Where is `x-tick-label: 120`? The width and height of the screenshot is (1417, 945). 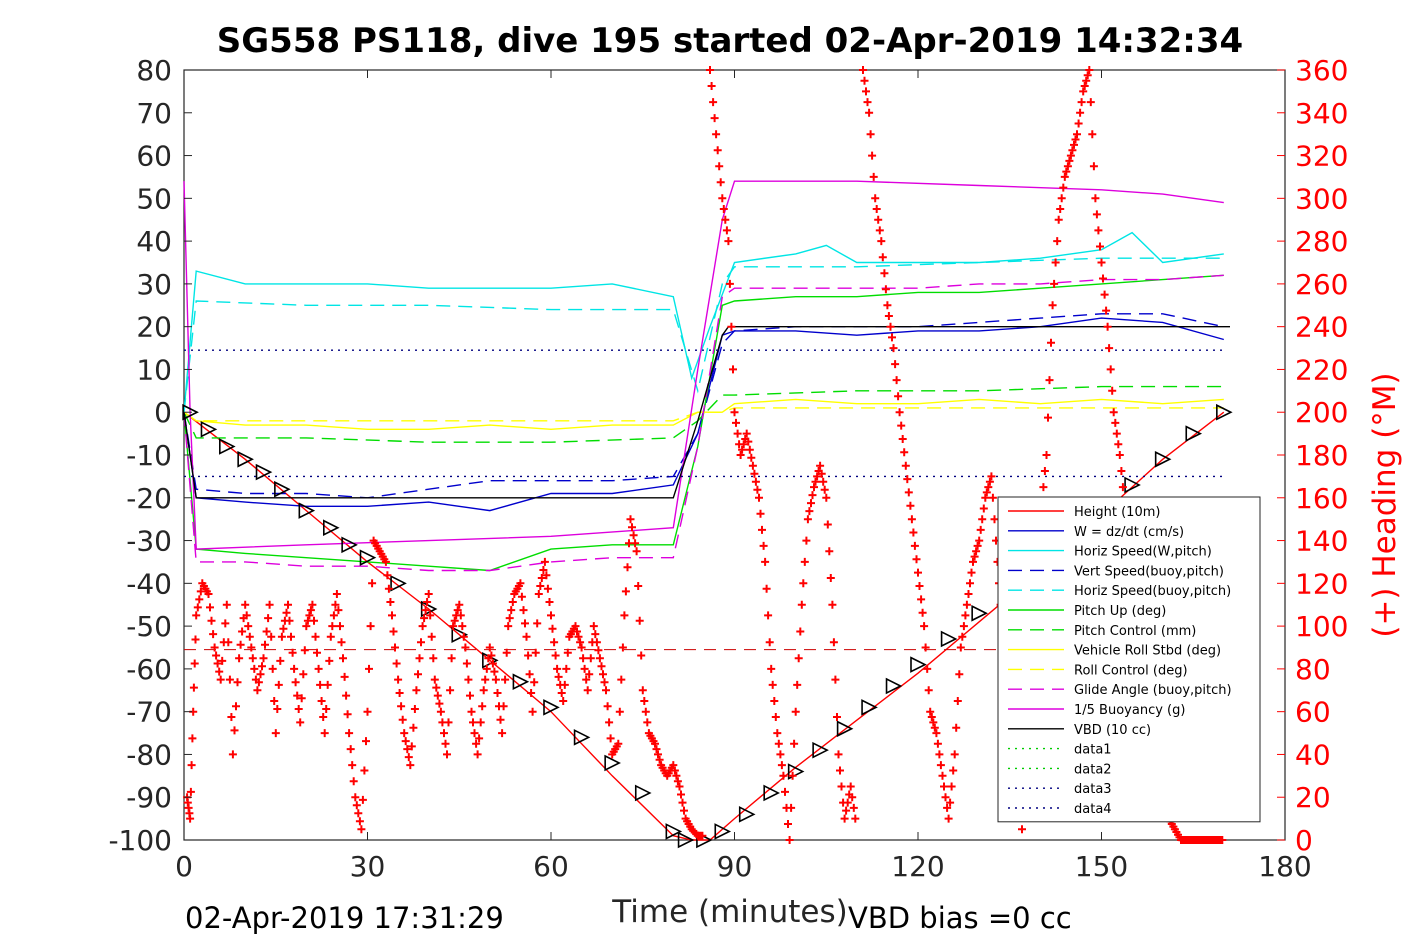 x-tick-label: 120 is located at coordinates (917, 866).